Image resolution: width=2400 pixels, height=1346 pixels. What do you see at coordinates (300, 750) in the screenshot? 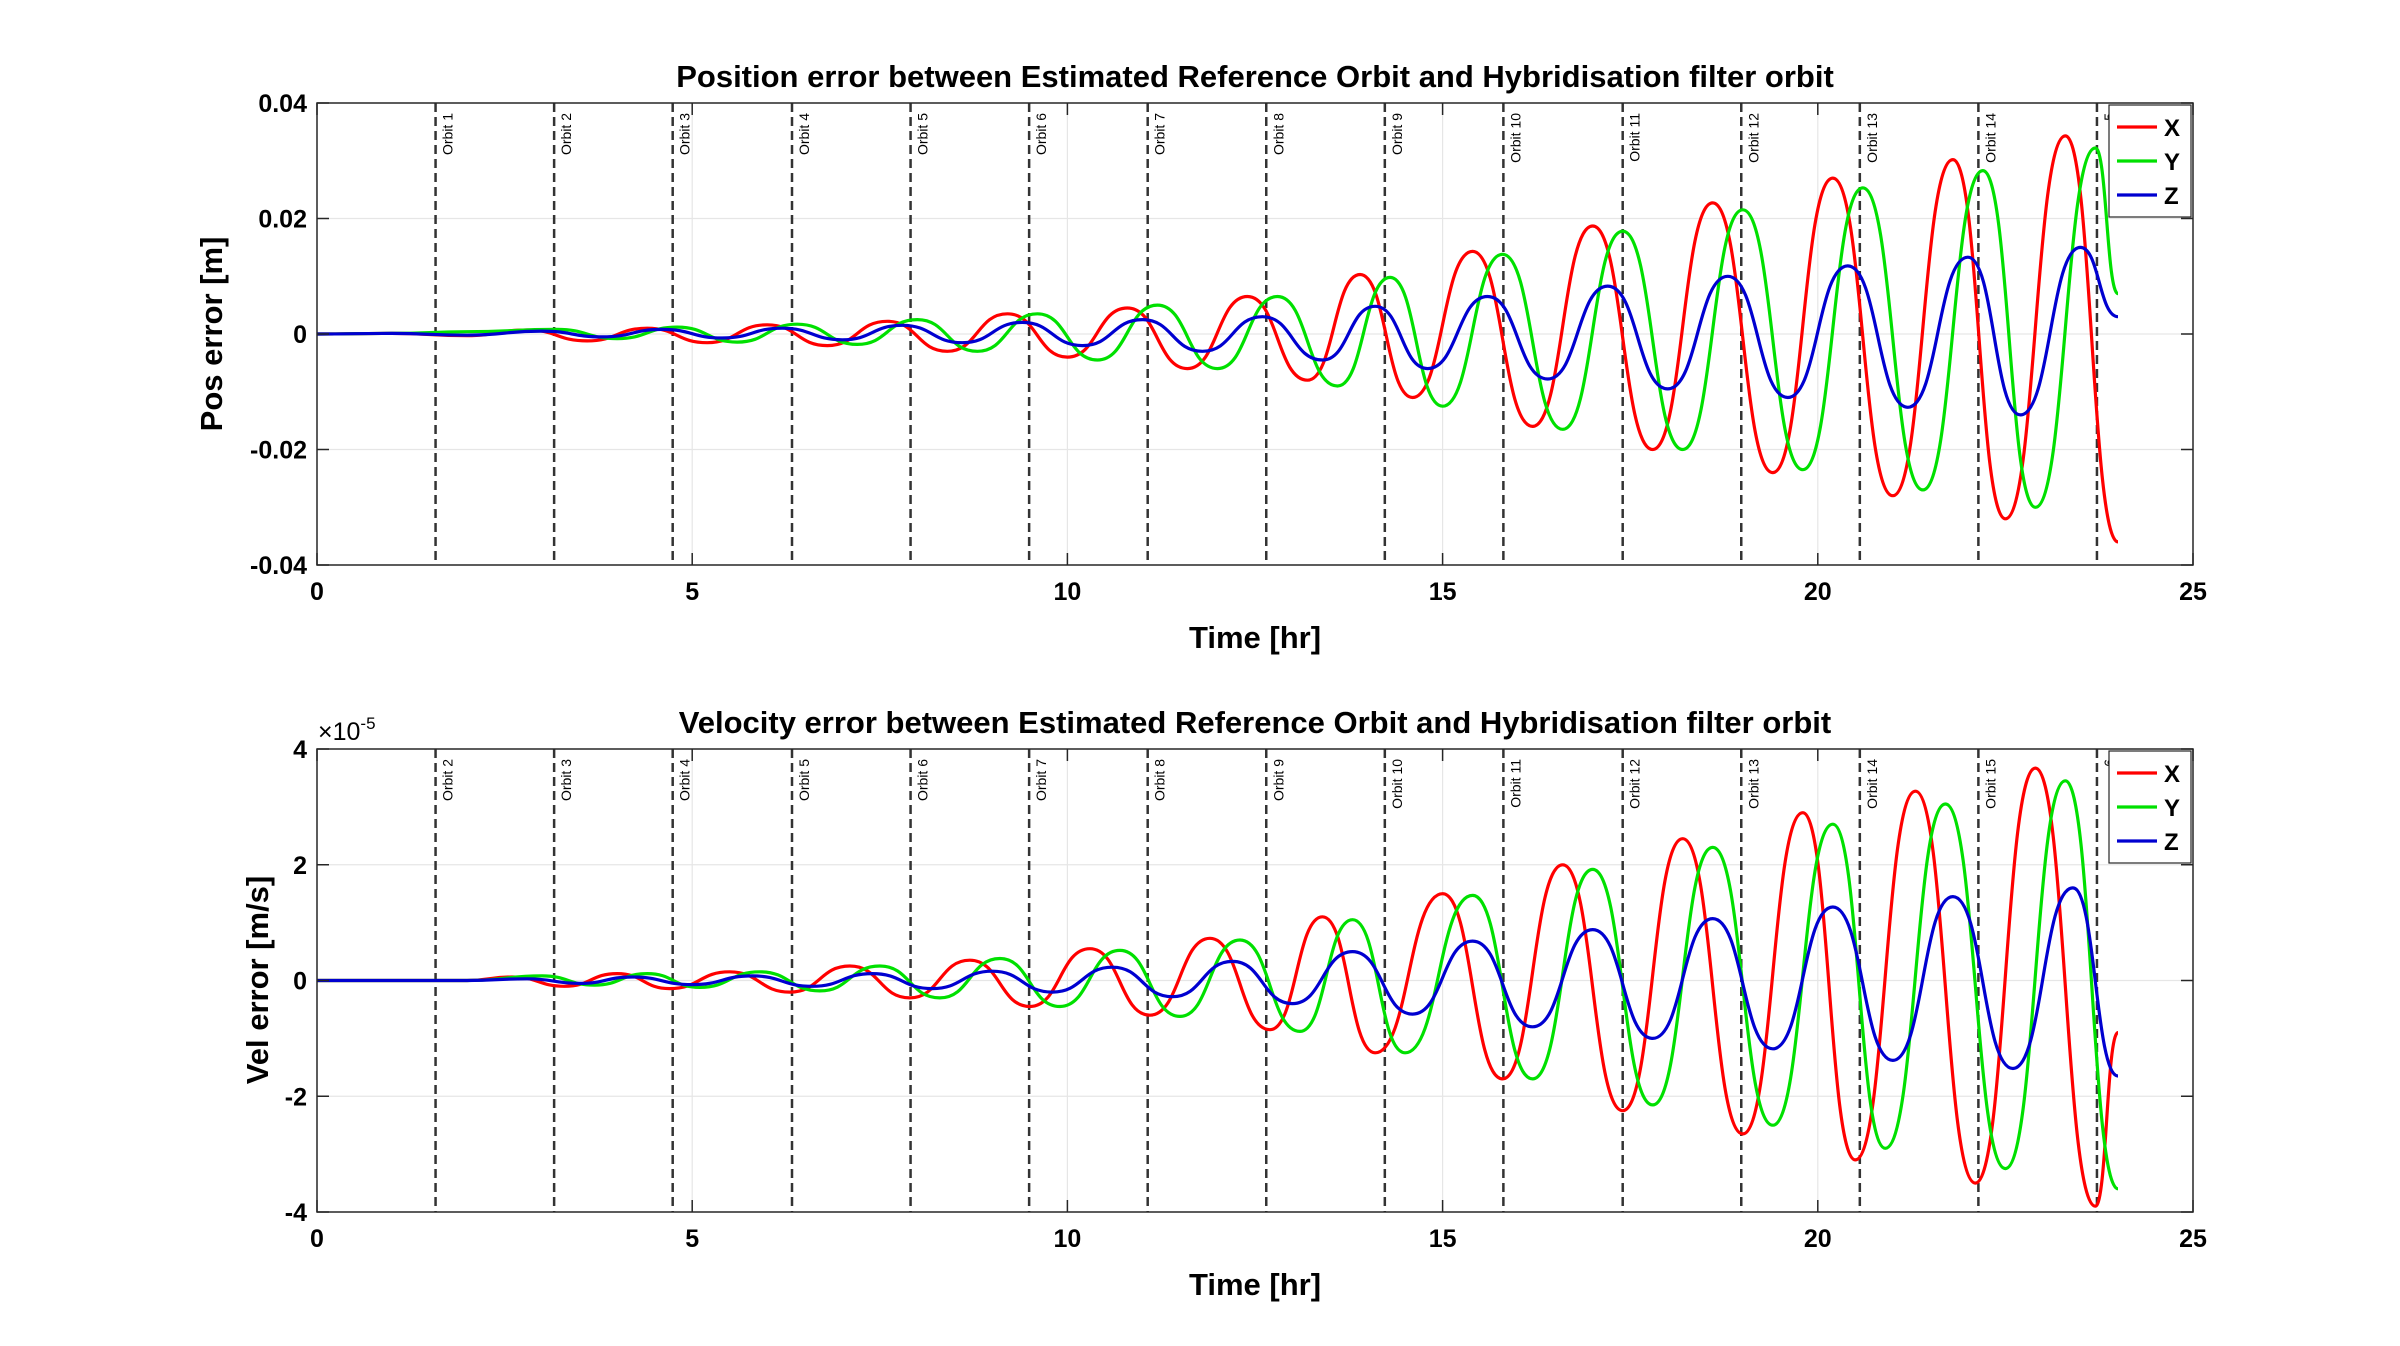
I see `y-tick-label: 4` at bounding box center [300, 750].